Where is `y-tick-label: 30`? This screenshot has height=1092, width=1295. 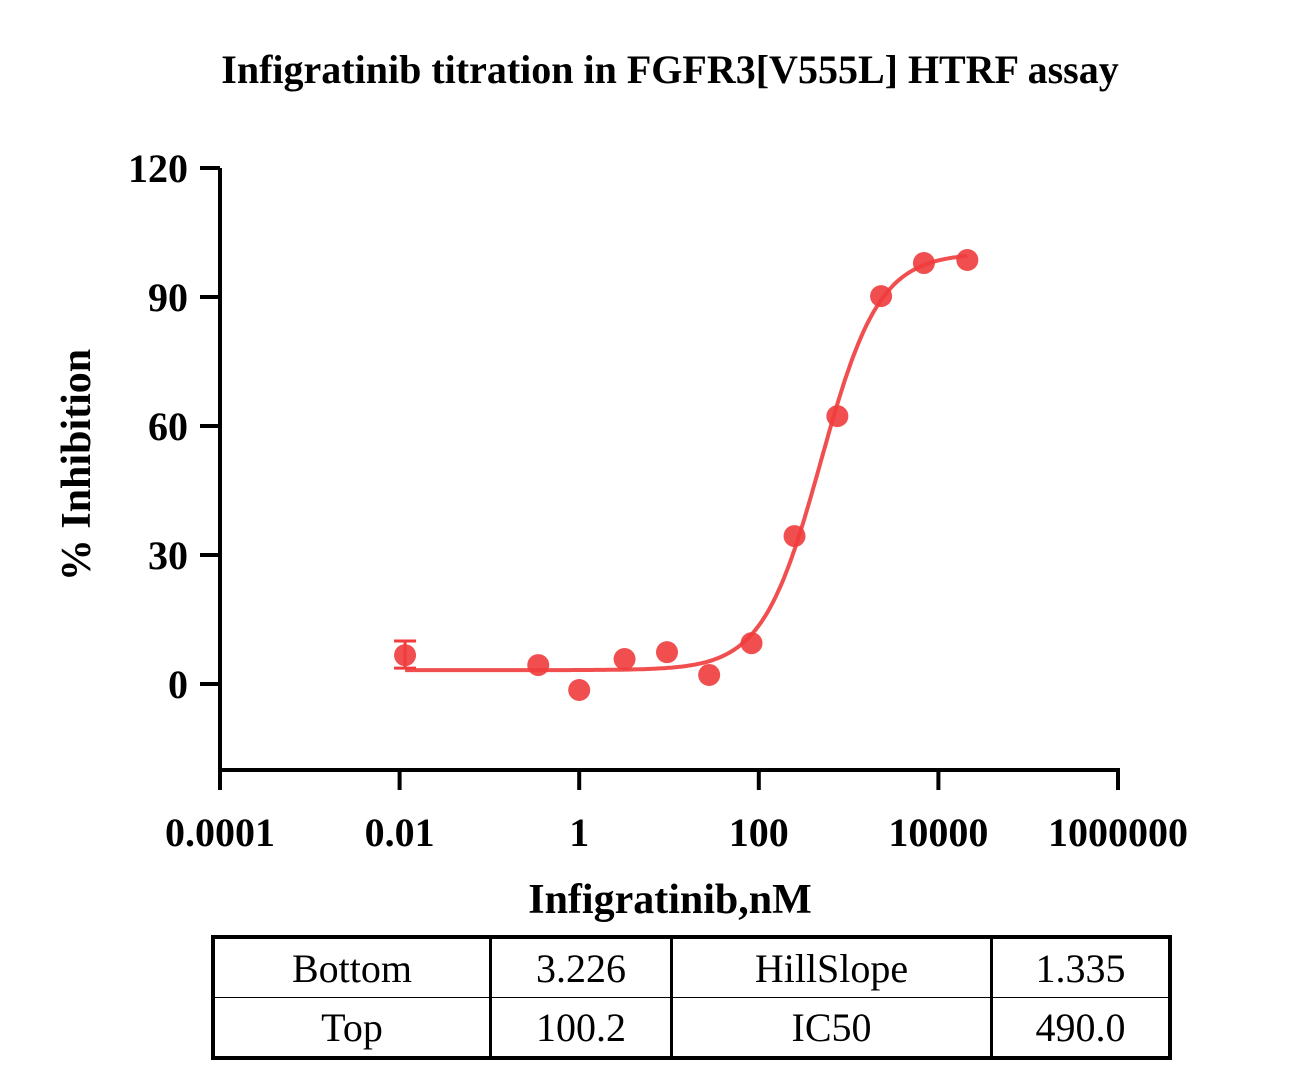 y-tick-label: 30 is located at coordinates (168, 555).